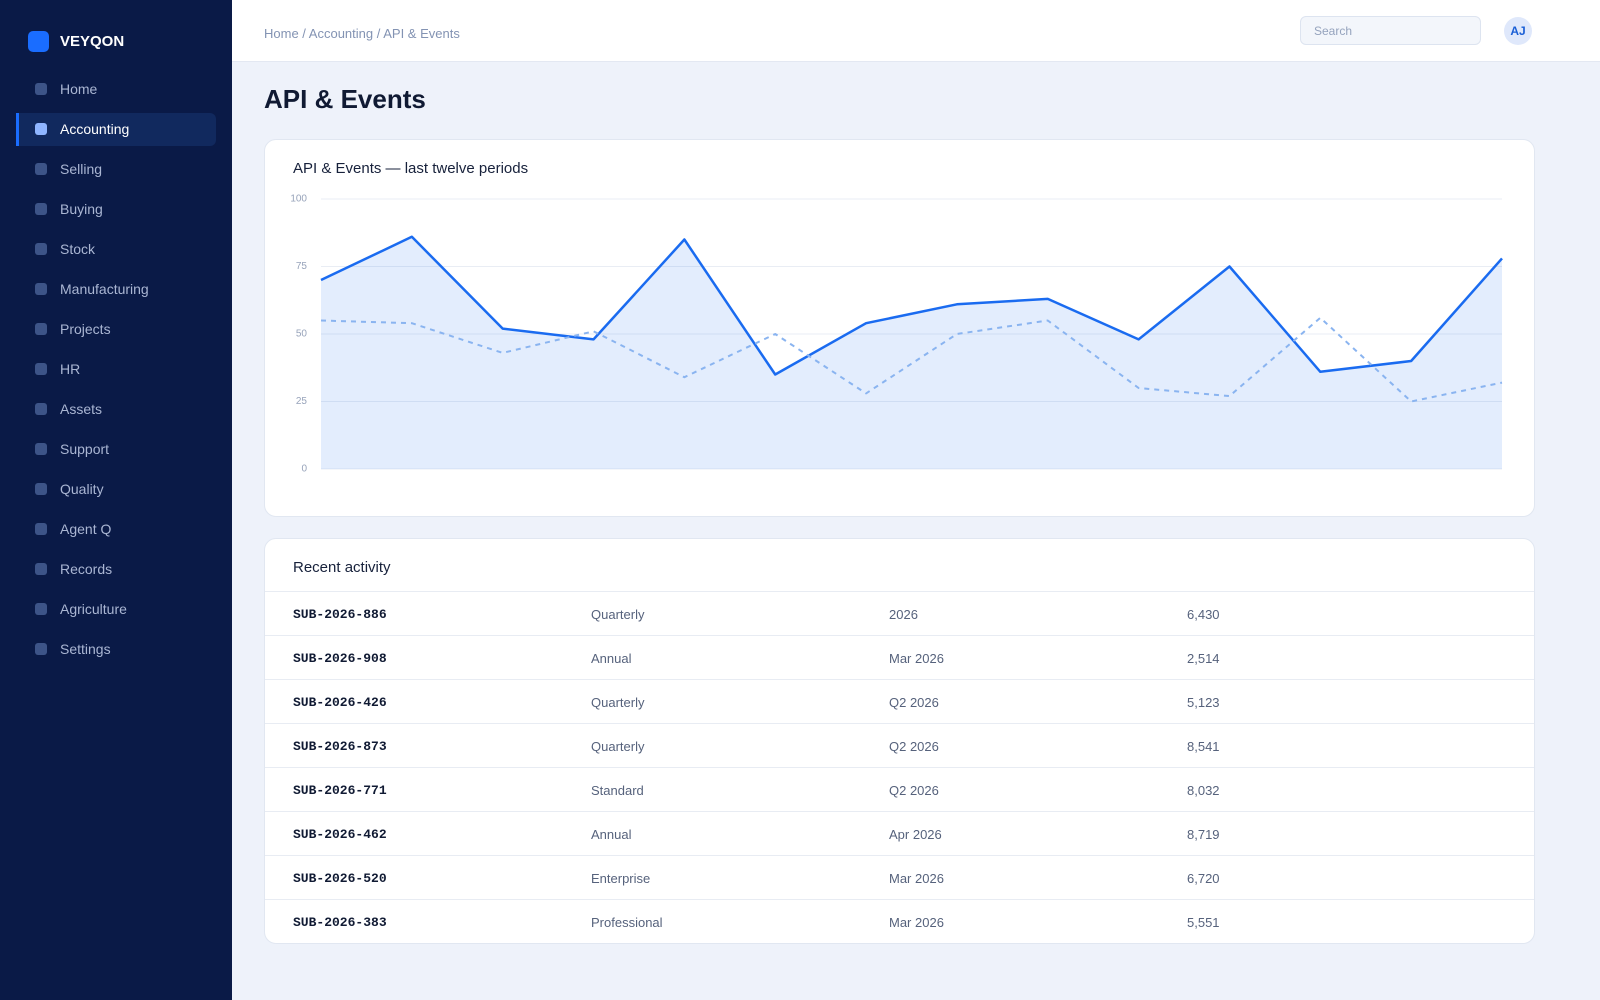 This screenshot has height=1000, width=1600. I want to click on table-row: SUB-2026-886 Quarterly 2026 6,430, so click(899, 613).